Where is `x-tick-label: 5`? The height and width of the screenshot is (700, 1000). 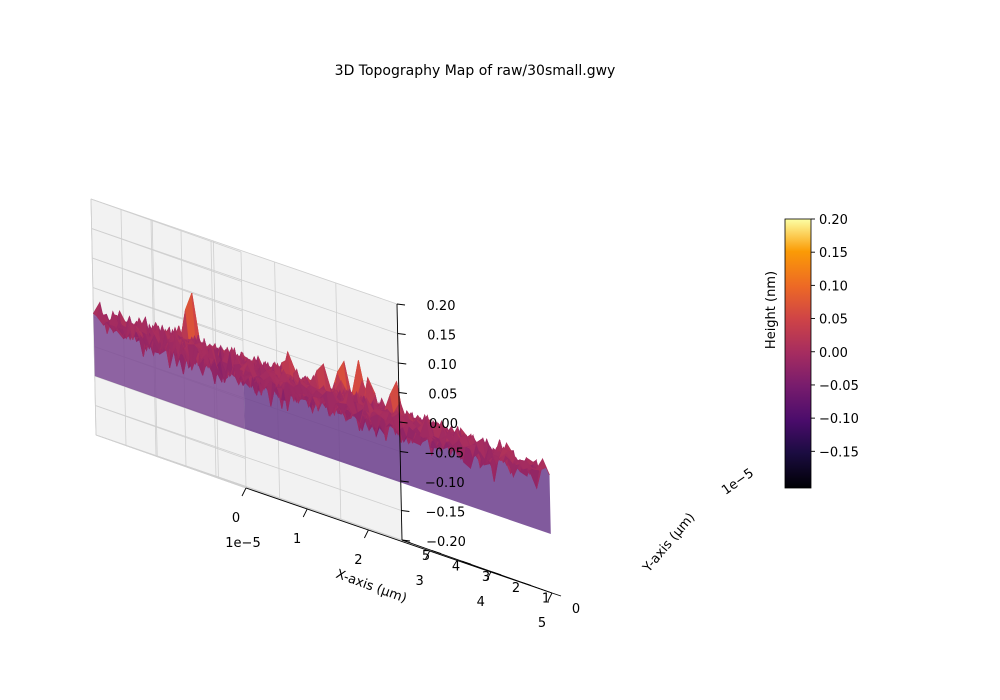 x-tick-label: 5 is located at coordinates (542, 623).